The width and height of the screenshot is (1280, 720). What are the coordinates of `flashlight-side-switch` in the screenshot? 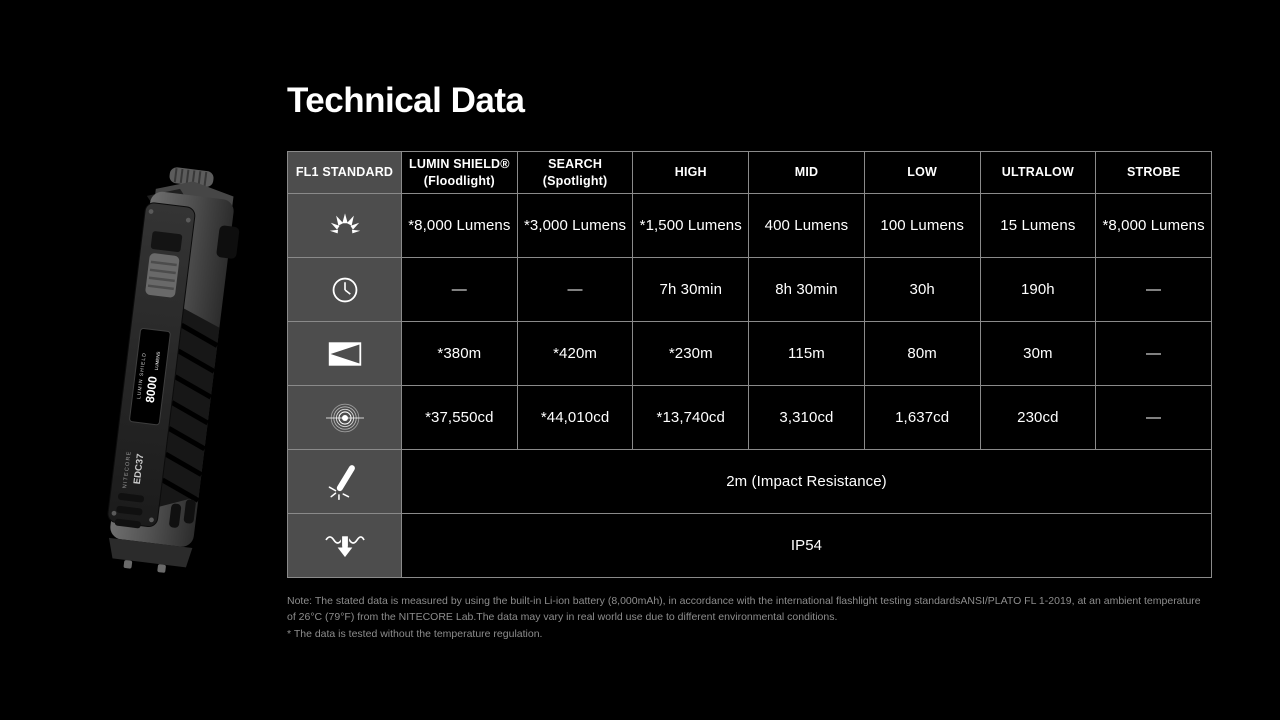 It's located at (228, 242).